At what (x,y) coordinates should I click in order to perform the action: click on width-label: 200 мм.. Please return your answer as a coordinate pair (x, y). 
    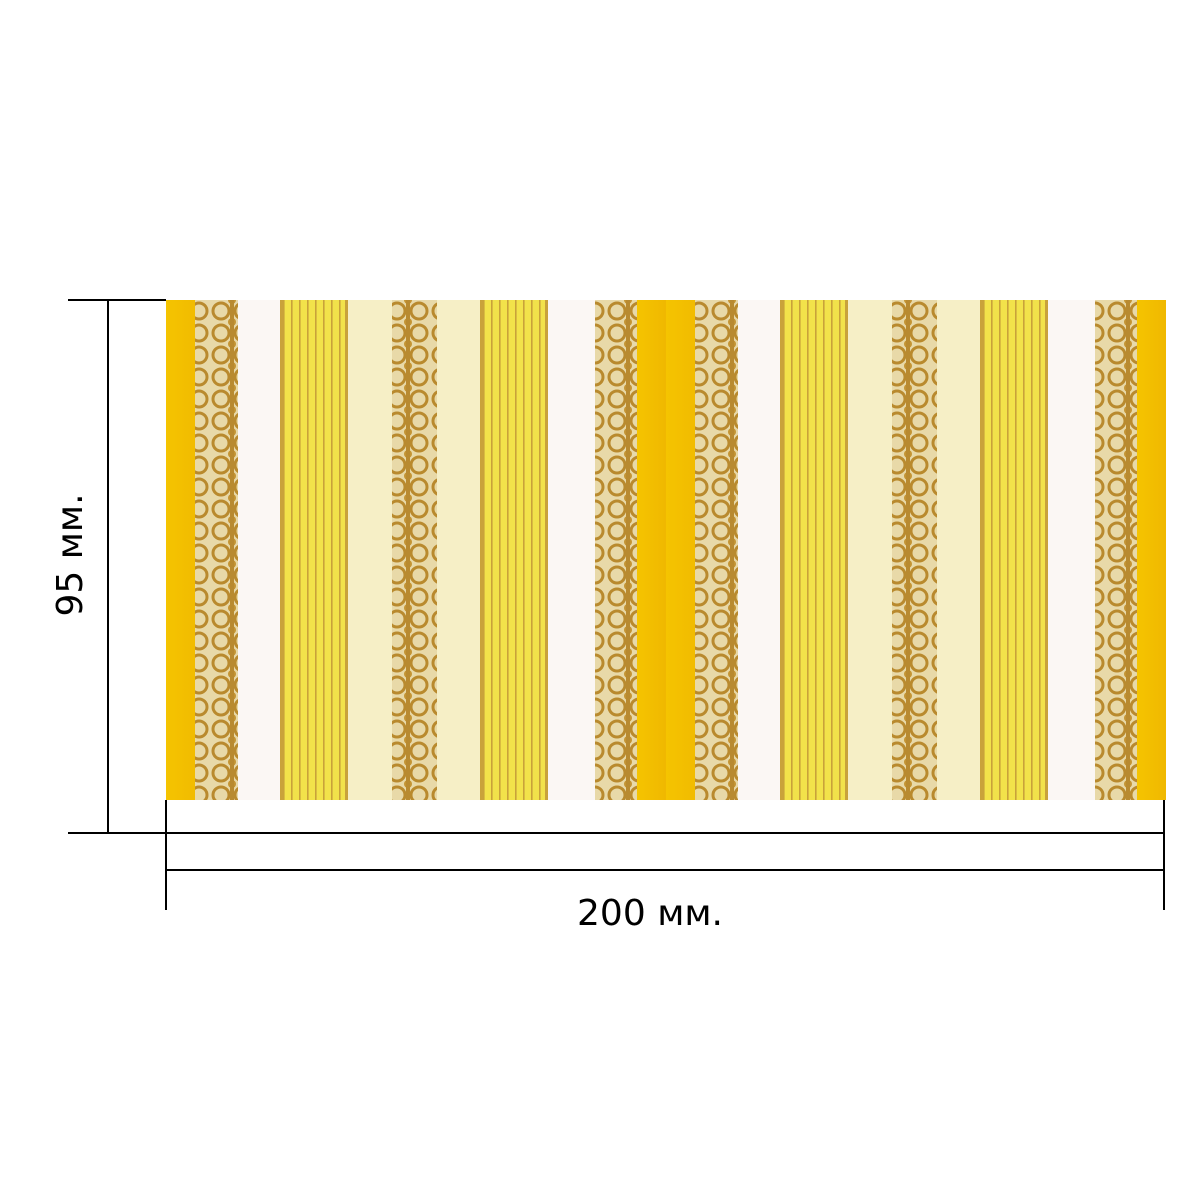
    Looking at the image, I should click on (650, 913).